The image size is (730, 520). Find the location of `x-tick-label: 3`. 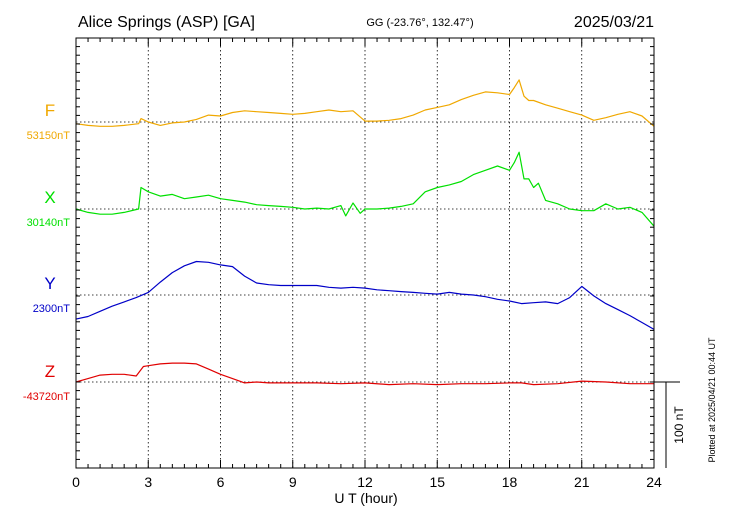

x-tick-label: 3 is located at coordinates (148, 482).